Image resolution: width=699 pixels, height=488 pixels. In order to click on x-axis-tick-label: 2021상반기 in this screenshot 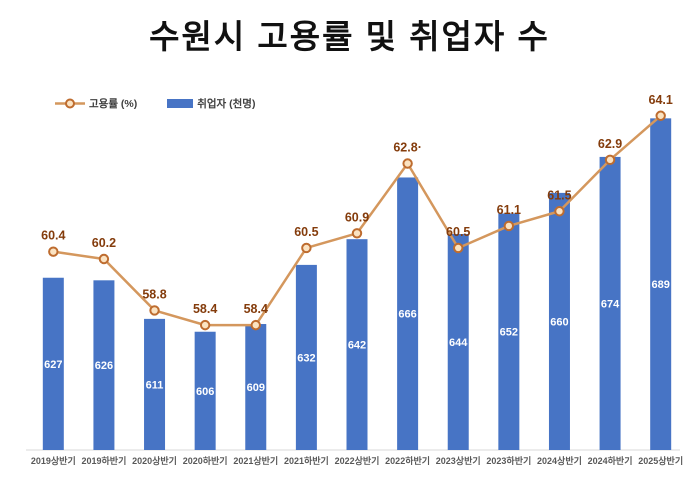, I will do `click(255, 460)`.